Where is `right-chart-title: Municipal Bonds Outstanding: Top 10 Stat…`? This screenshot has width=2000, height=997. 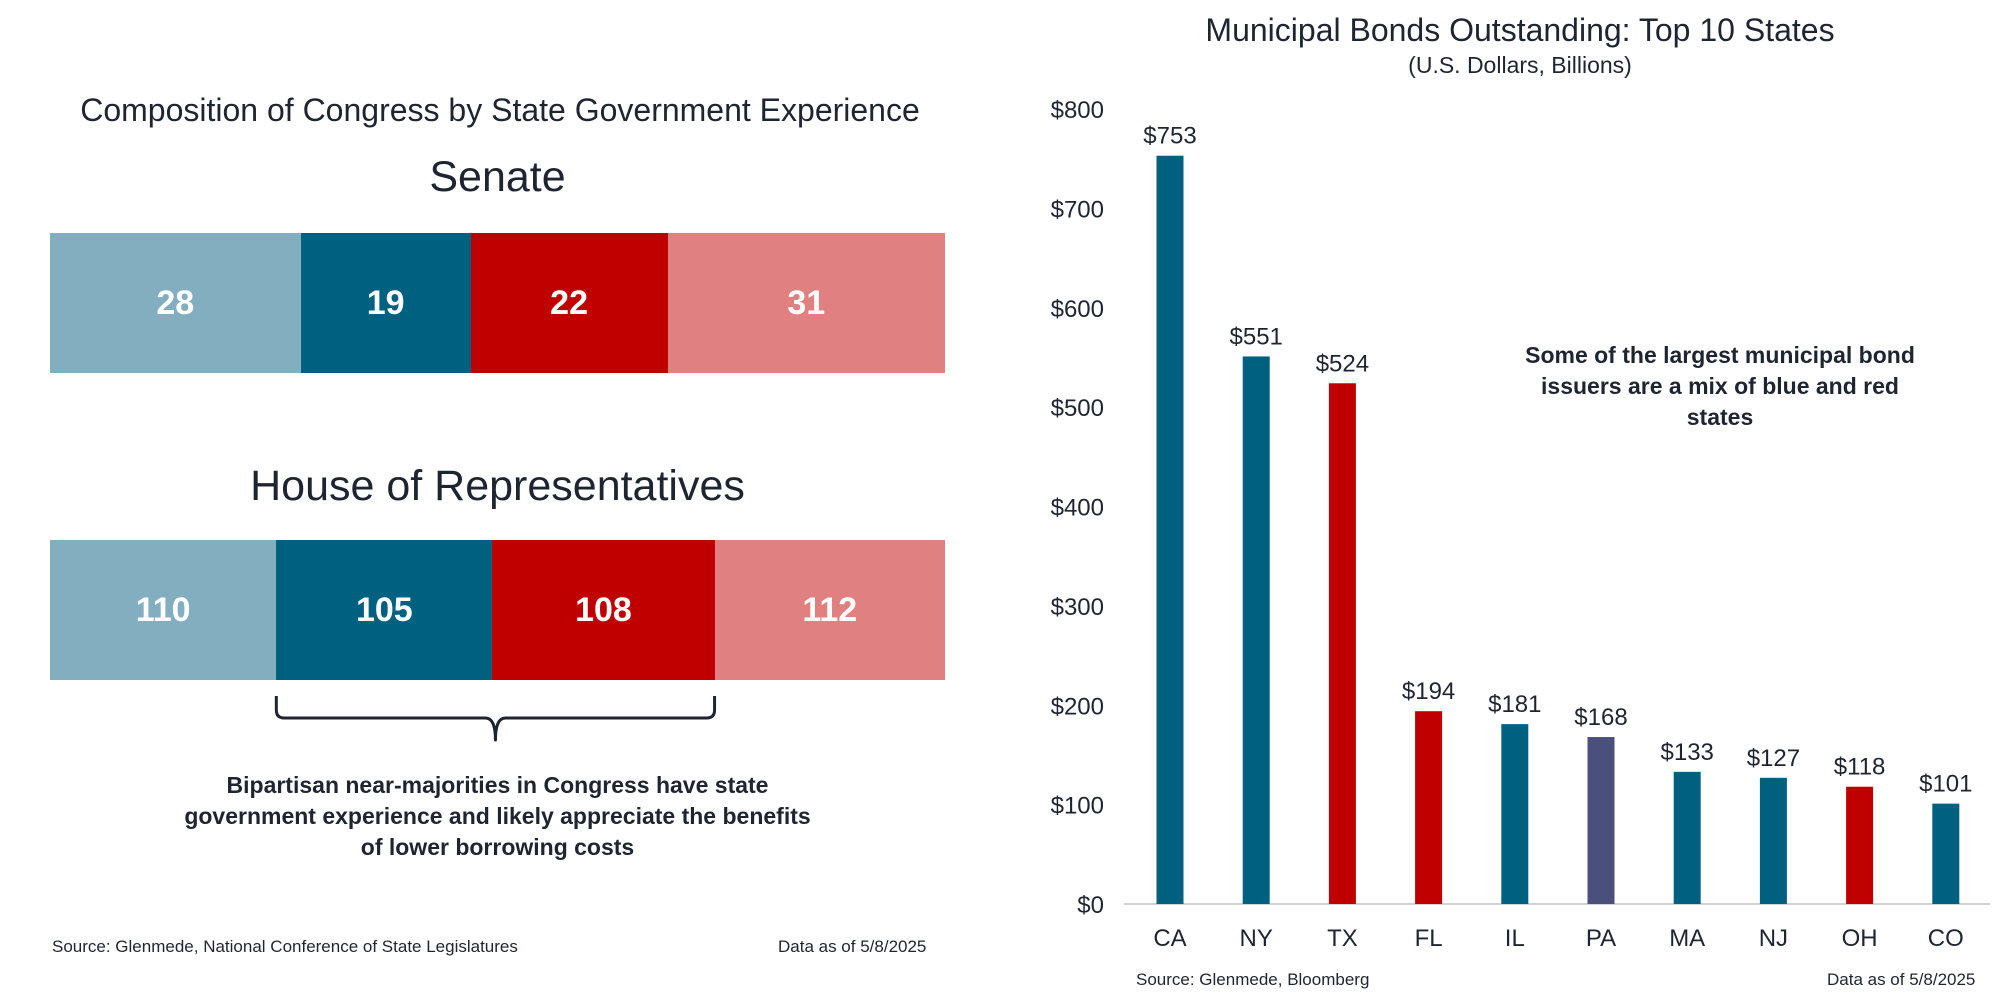 right-chart-title: Municipal Bonds Outstanding: Top 10 Stat… is located at coordinates (1520, 30).